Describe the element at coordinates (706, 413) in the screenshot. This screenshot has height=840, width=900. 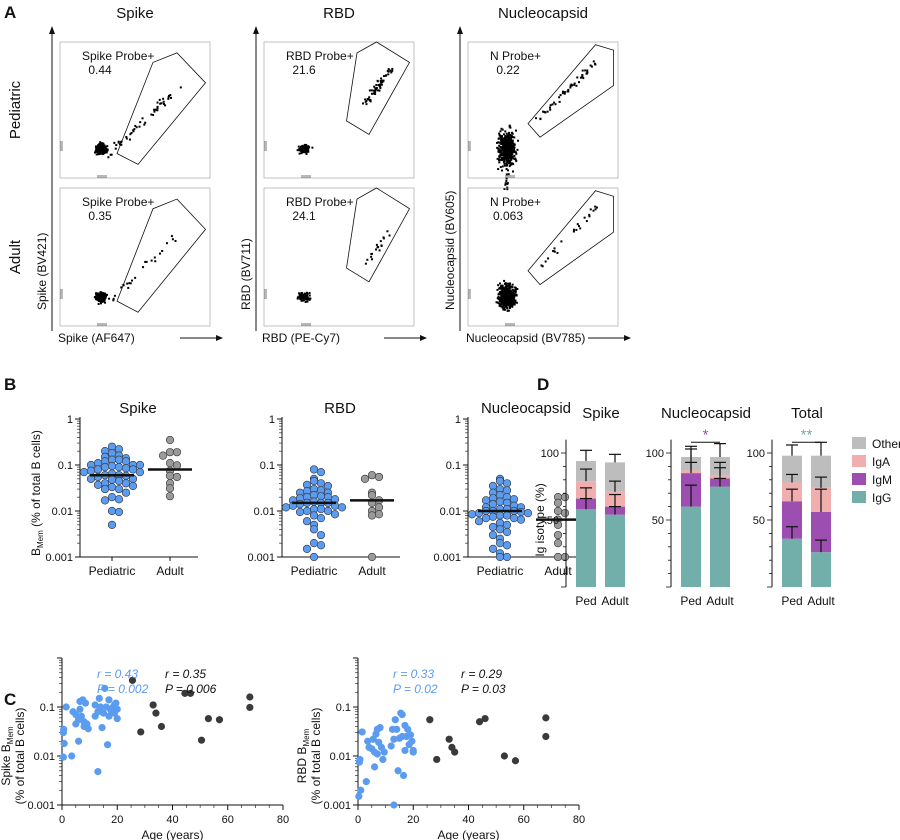
I see `plot-title-nucleocapsid: Nucleocapsid` at that location.